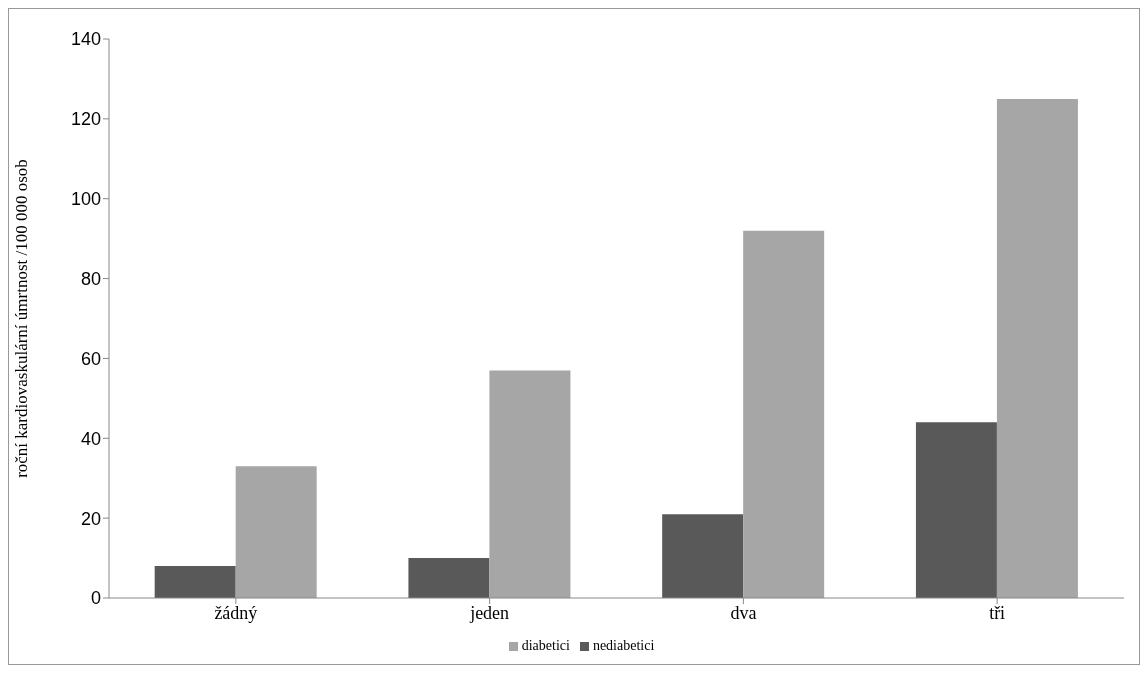  Describe the element at coordinates (236, 612) in the screenshot. I see `x-tick-label: žádný` at that location.